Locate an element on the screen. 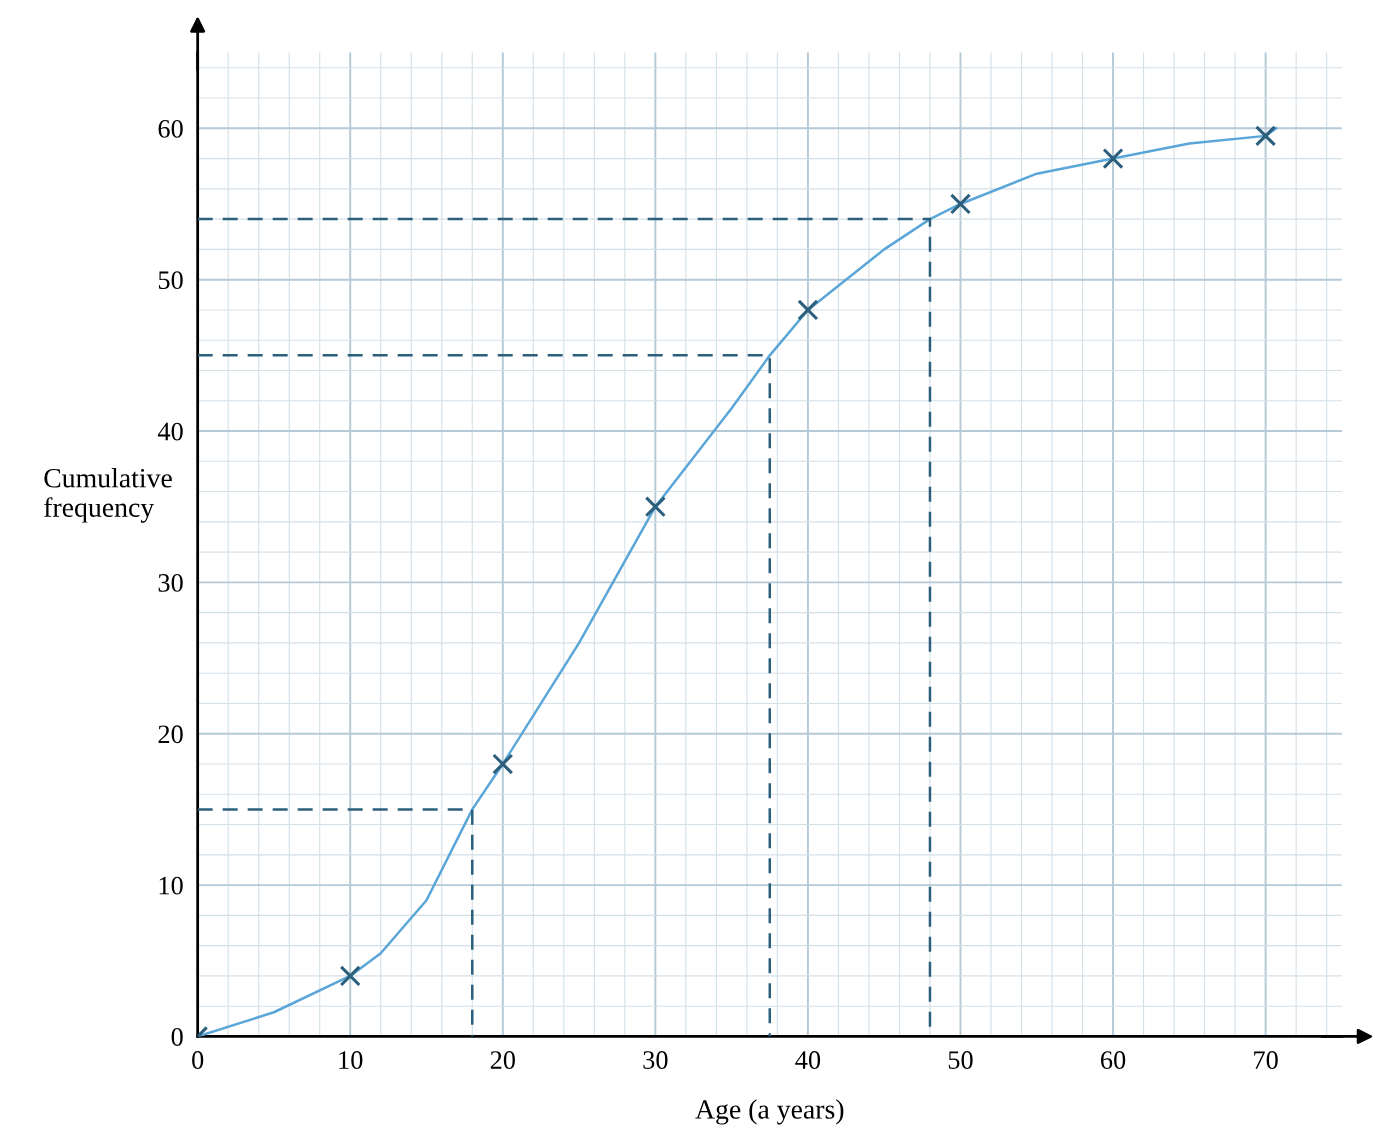  x-tick-label: 50 is located at coordinates (960, 1060).